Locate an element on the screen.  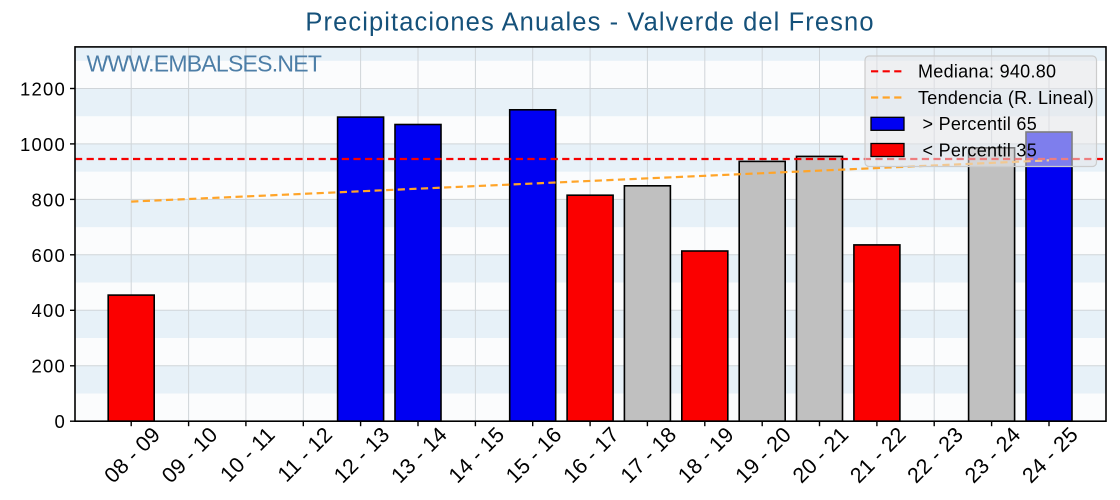
svg-text: Tendencia (R. Lineal) is located at coordinates (1006, 98).